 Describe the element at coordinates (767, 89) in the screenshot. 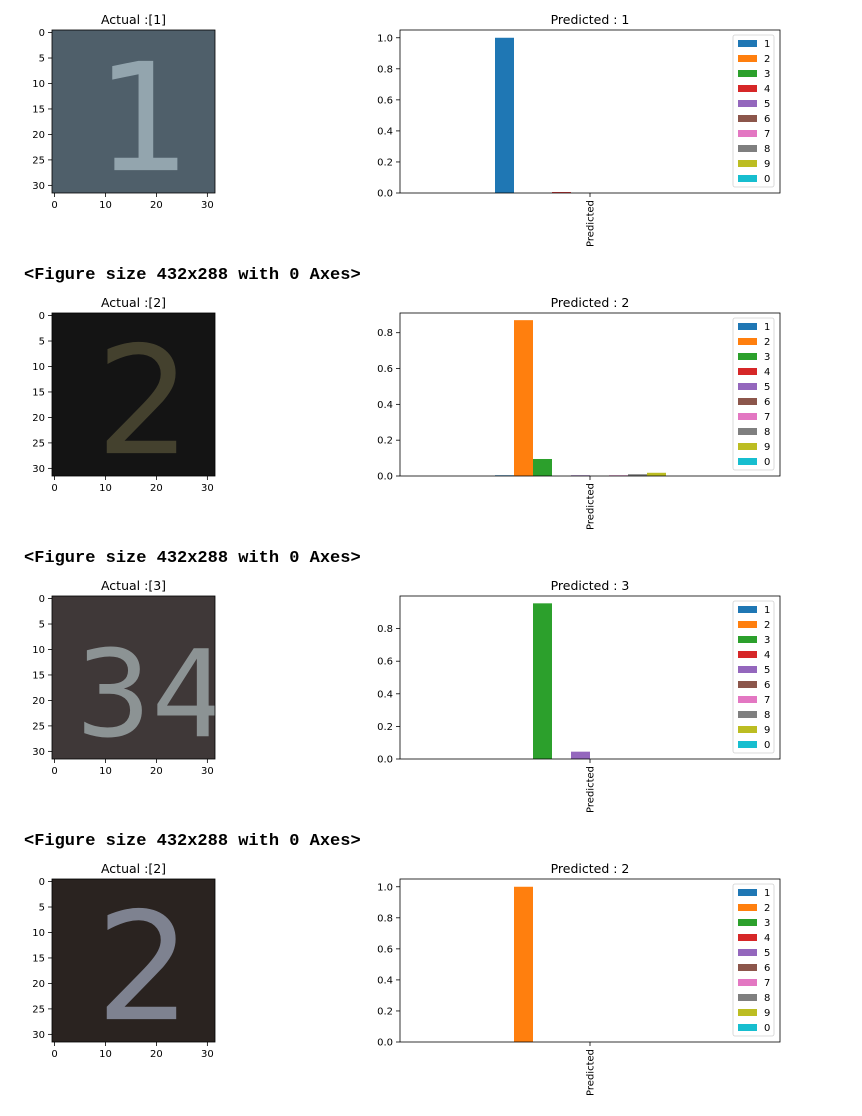

I see `legend-label: 4` at that location.